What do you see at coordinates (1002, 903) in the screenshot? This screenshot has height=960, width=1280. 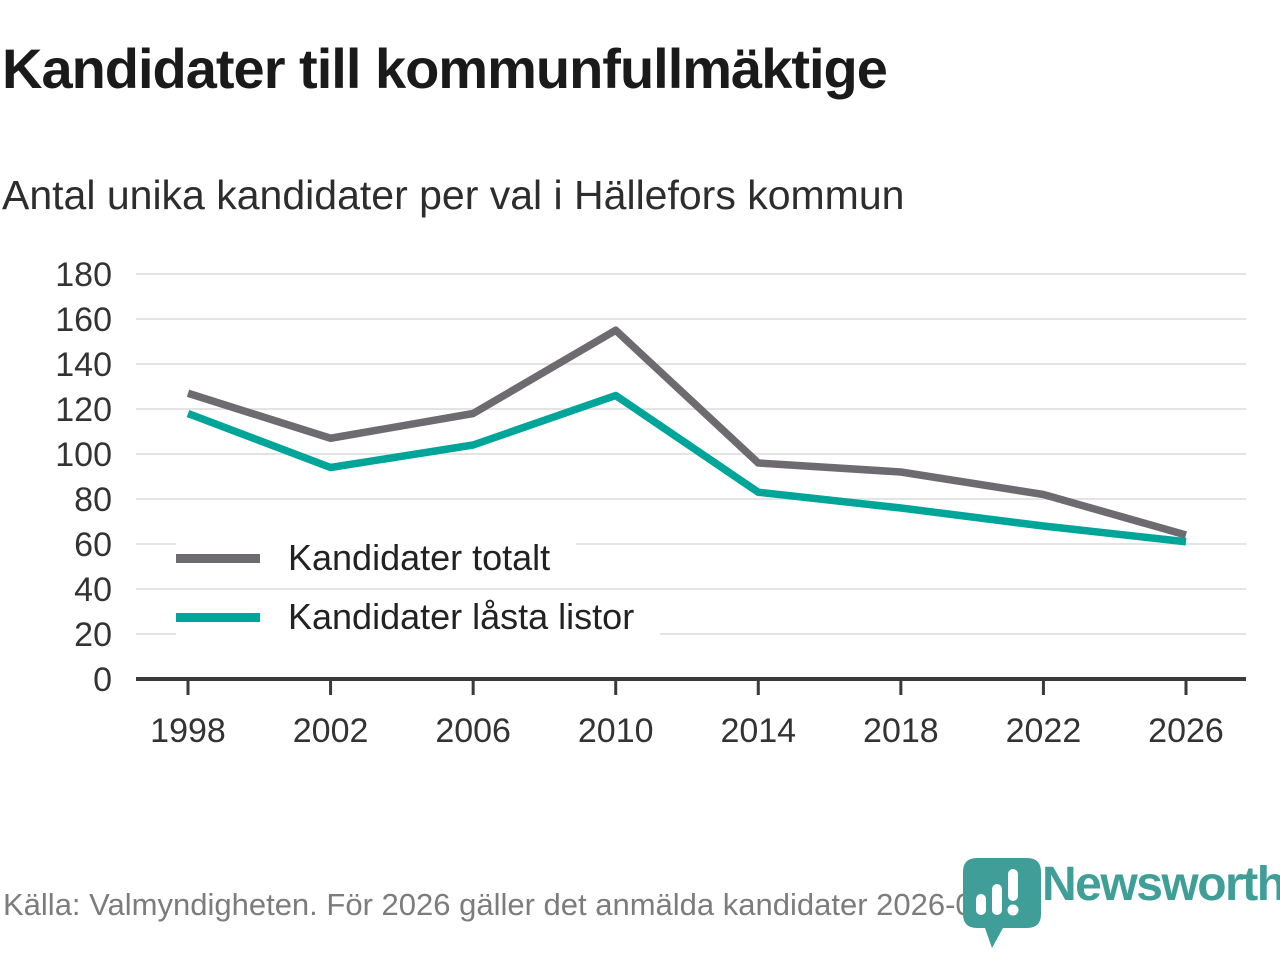 I see `newsworthy-pin-icon` at bounding box center [1002, 903].